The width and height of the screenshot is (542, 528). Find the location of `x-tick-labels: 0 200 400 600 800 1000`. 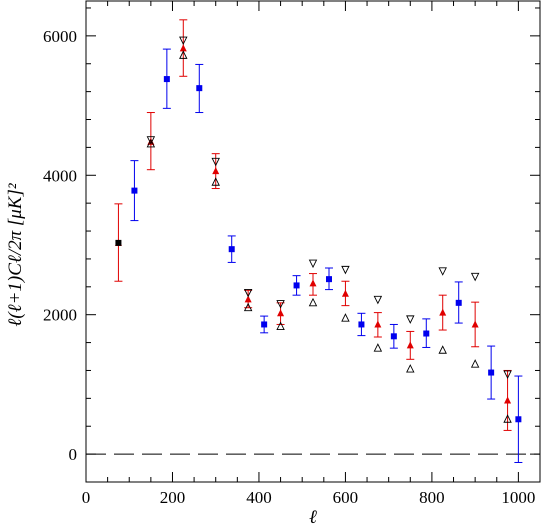

x-tick-labels: 0 200 400 600 800 1000 is located at coordinates (309, 497).